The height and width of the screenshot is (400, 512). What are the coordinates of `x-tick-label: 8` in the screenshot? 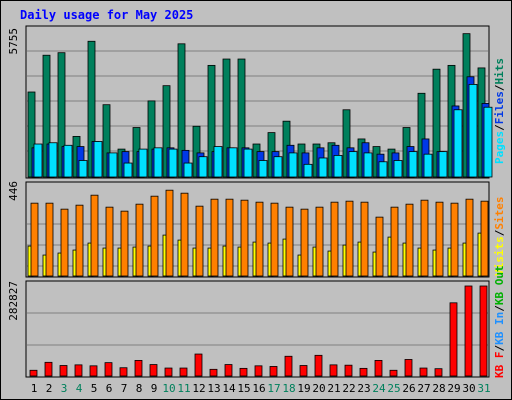 It's located at (139, 388).